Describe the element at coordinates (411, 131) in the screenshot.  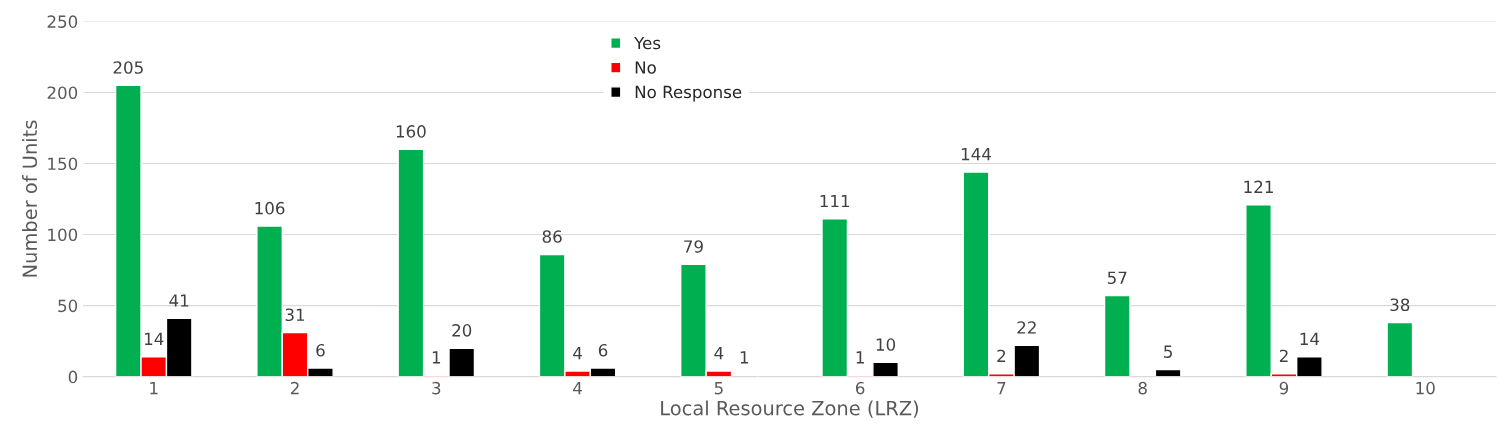
I see `data-label: 160` at that location.